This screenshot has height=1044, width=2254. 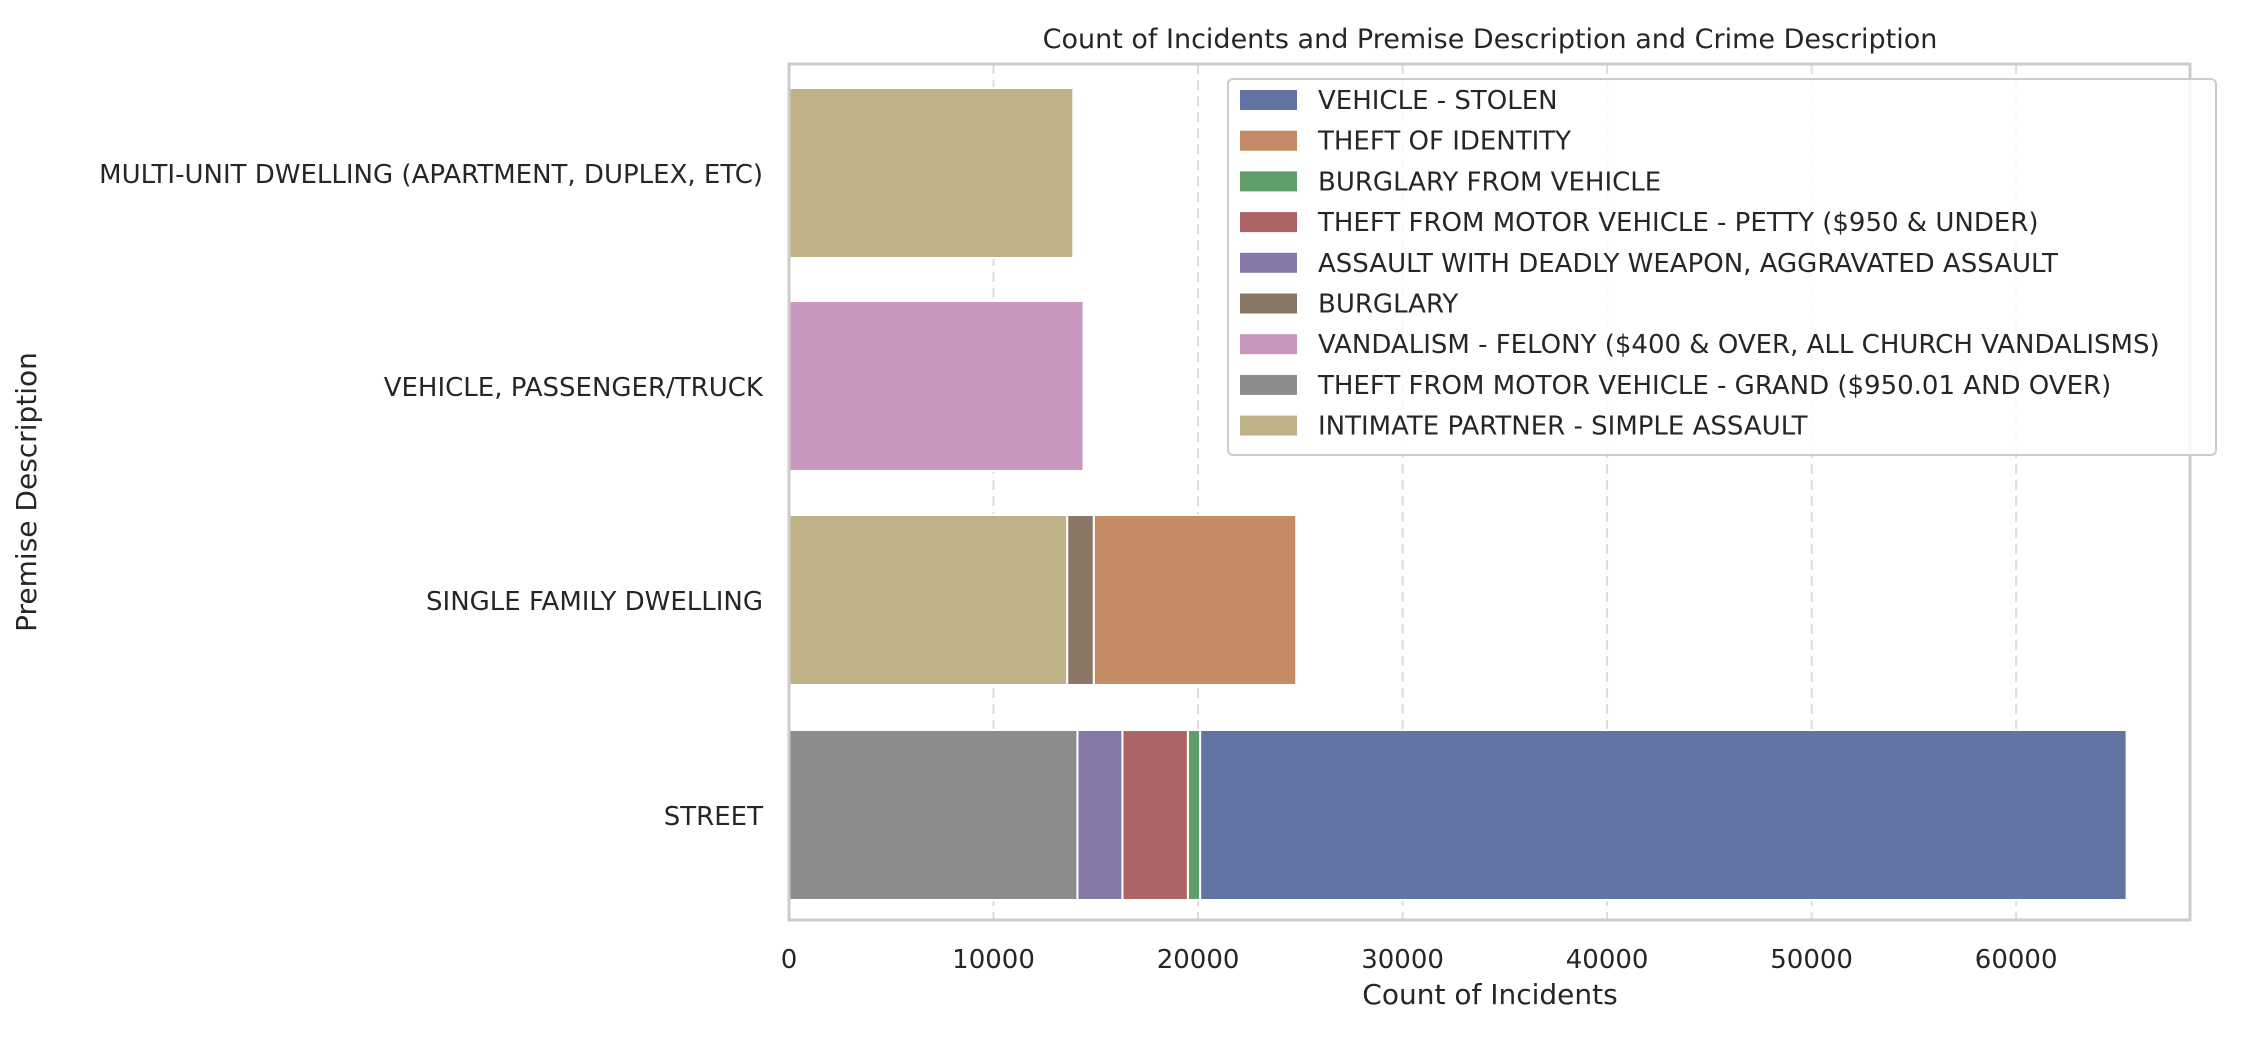 What do you see at coordinates (993, 960) in the screenshot?
I see `x-tick-label: 10000` at bounding box center [993, 960].